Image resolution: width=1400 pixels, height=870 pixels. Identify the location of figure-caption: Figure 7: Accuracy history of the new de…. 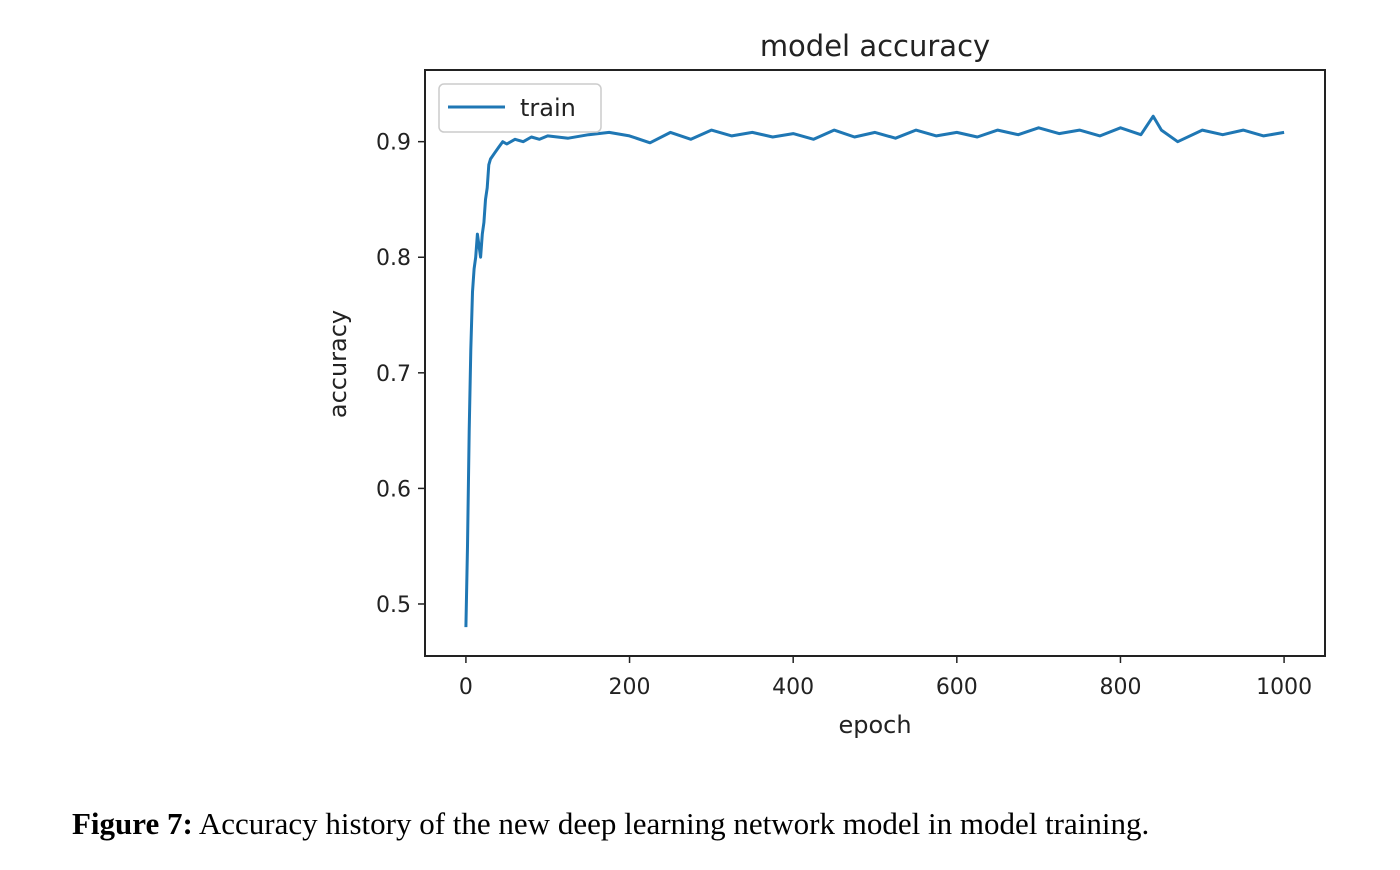
(722, 824).